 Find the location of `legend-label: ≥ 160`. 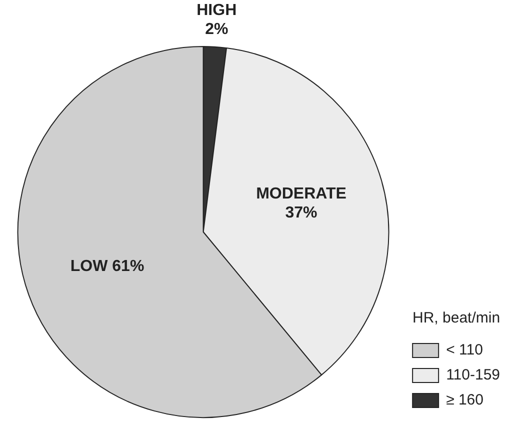

legend-label: ≥ 160 is located at coordinates (465, 400).